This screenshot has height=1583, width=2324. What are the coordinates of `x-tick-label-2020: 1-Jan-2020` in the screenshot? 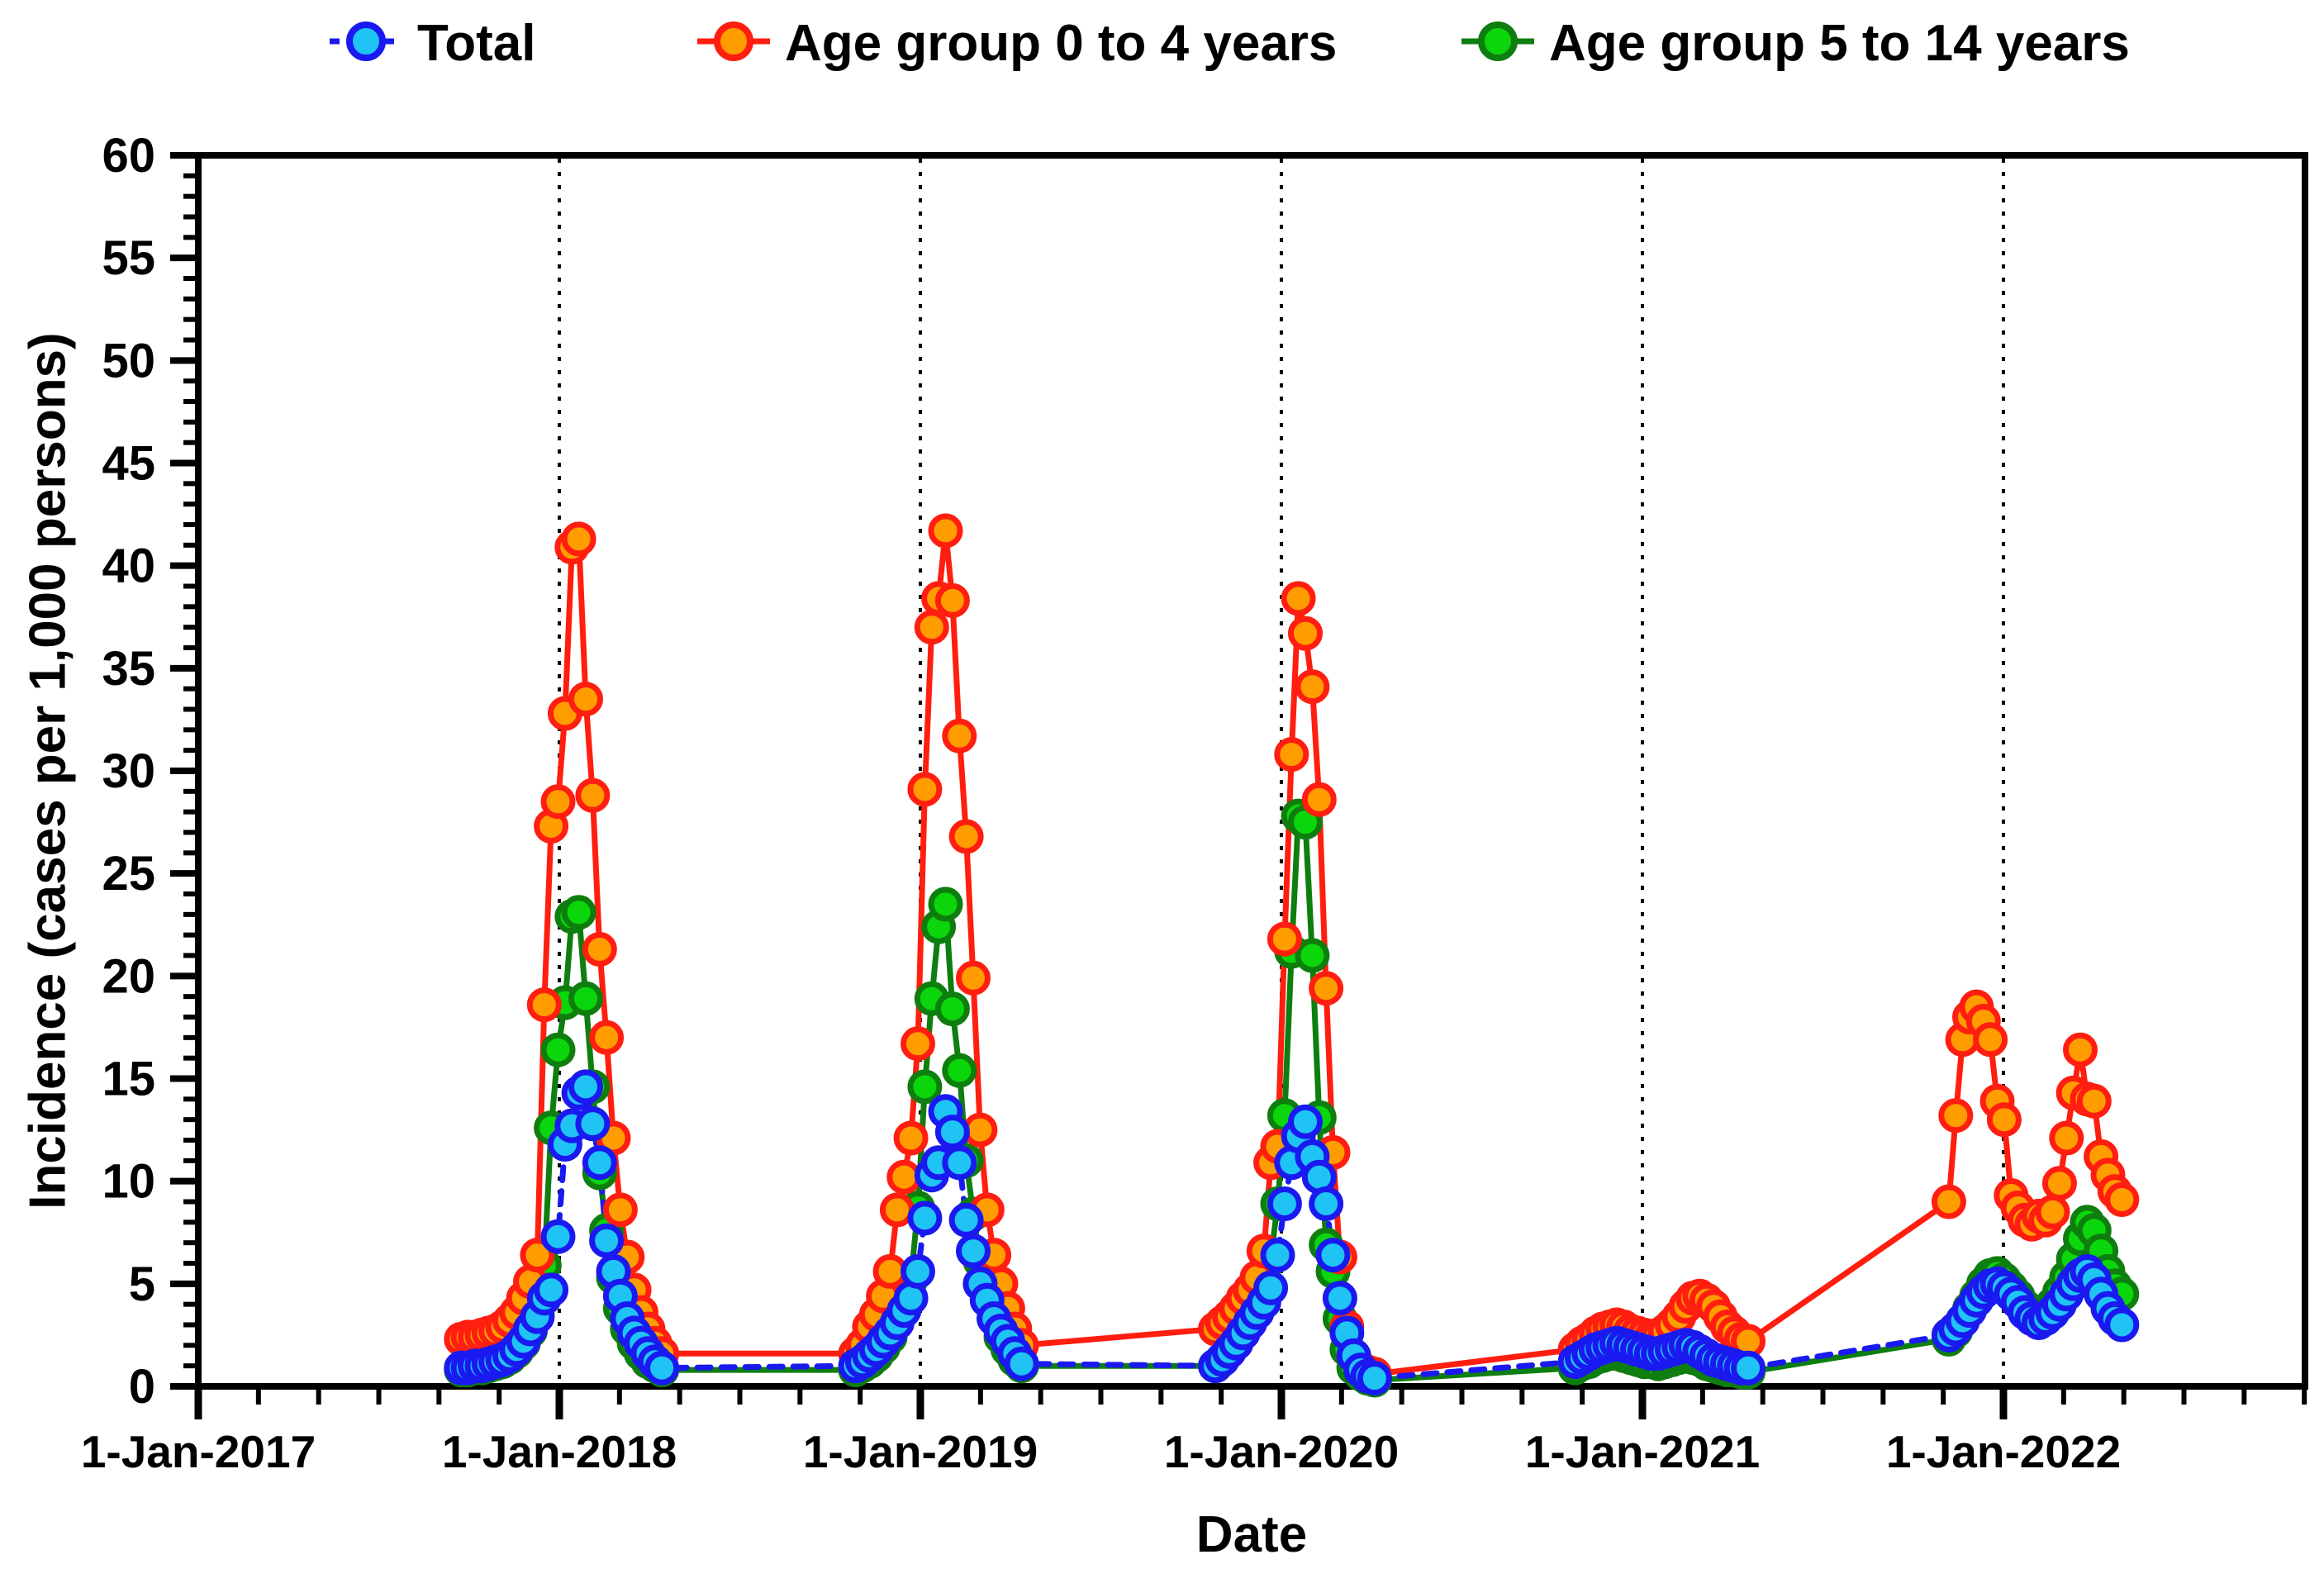 It's located at (1281, 1451).